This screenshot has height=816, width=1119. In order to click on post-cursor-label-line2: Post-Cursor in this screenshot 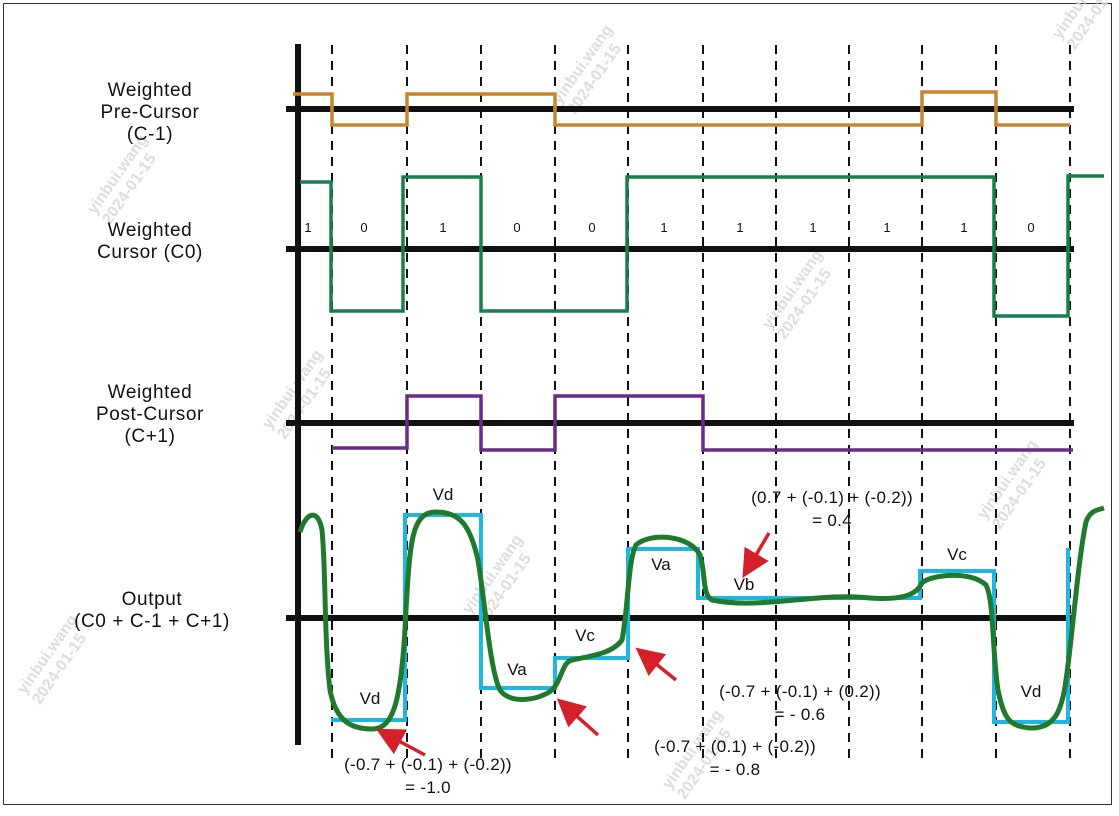, I will do `click(150, 414)`.